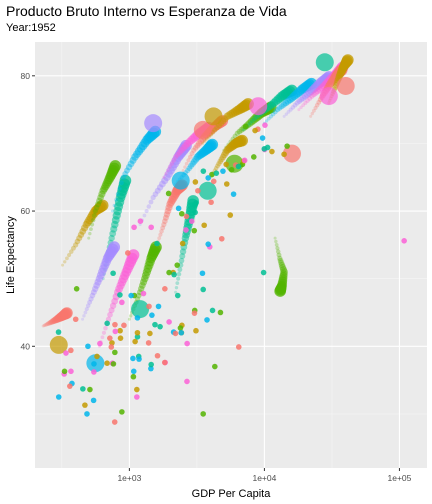  I want to click on x-tick-label: 1e+04, so click(264, 478).